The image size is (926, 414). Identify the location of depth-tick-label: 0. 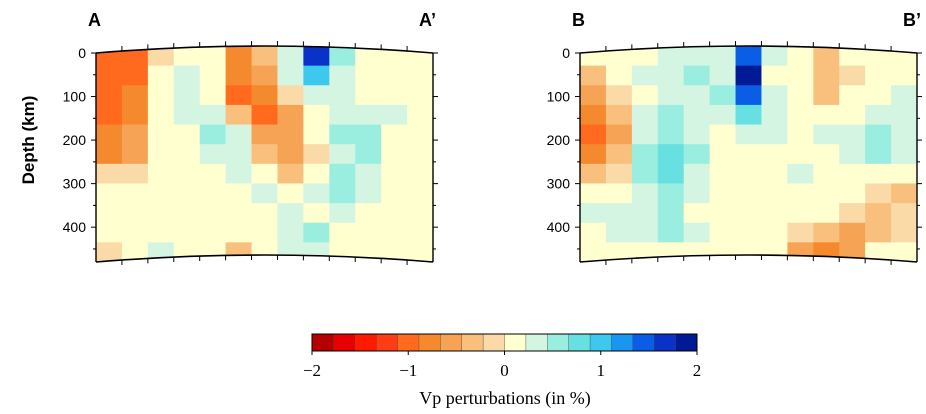
(82, 53).